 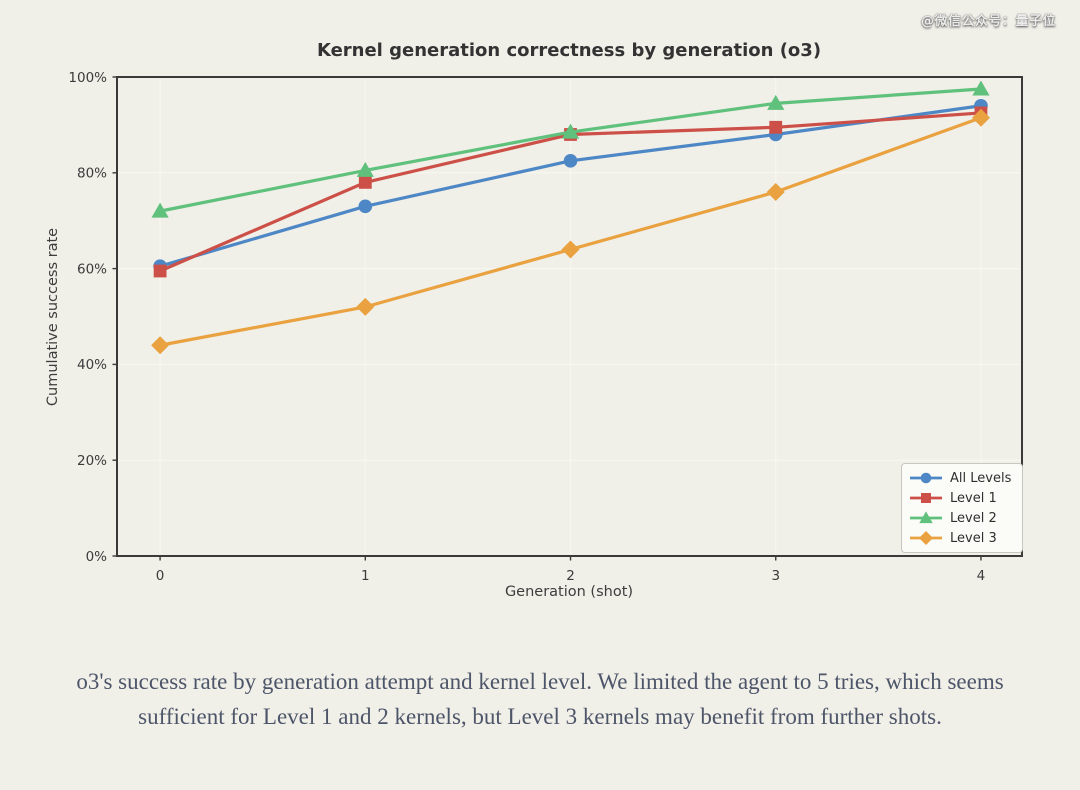 What do you see at coordinates (92, 269) in the screenshot?
I see `y-tick-label: 60%` at bounding box center [92, 269].